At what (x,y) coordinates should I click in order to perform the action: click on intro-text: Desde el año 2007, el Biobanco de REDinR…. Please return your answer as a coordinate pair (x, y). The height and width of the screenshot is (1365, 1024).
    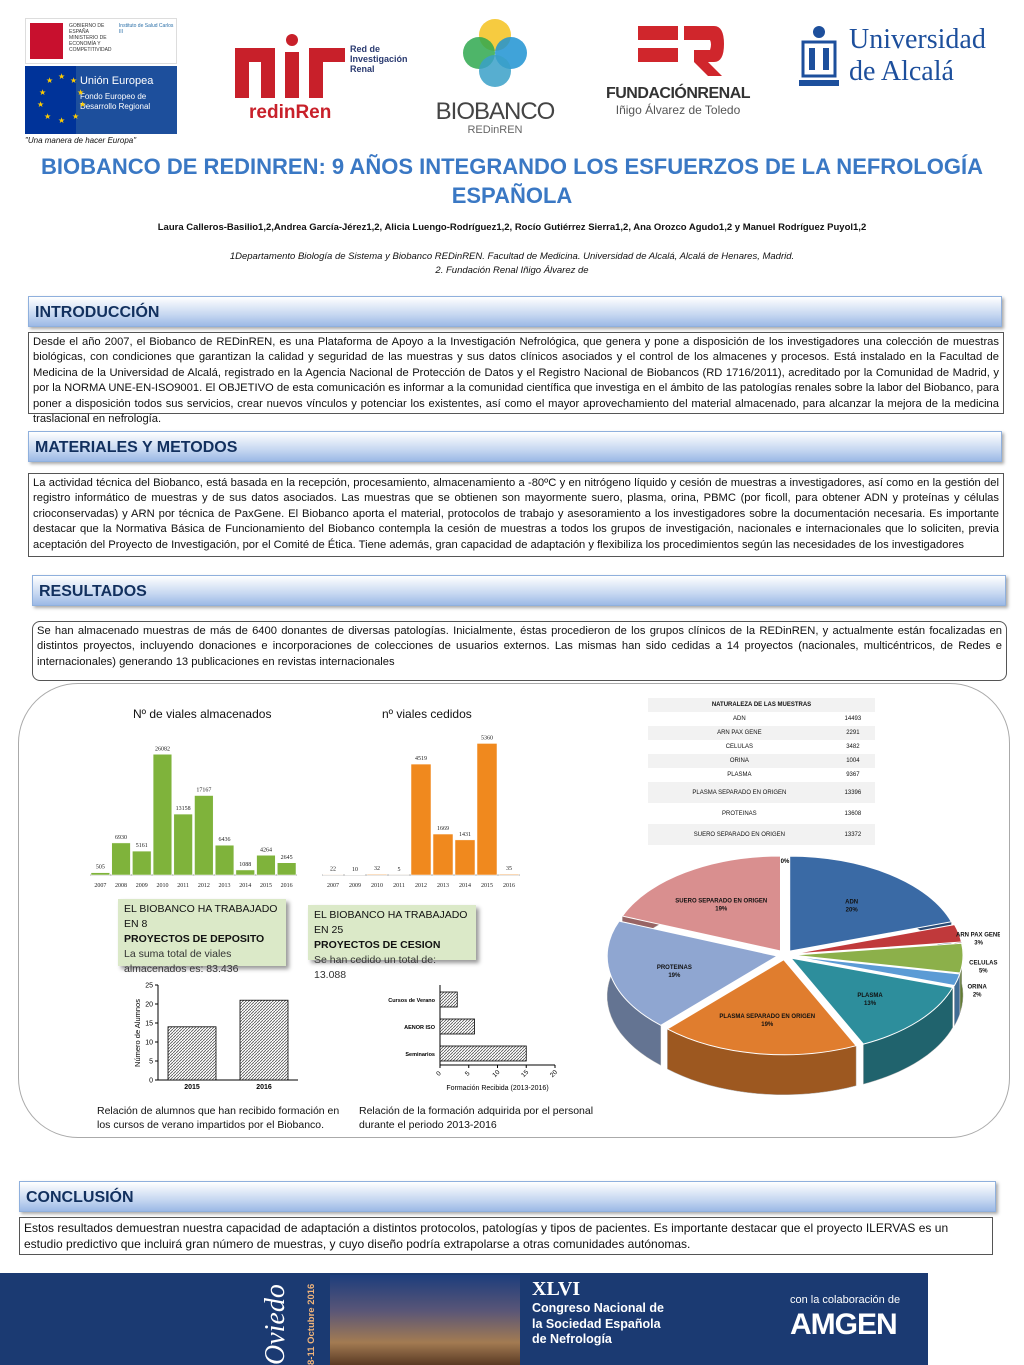
    Looking at the image, I should click on (516, 378).